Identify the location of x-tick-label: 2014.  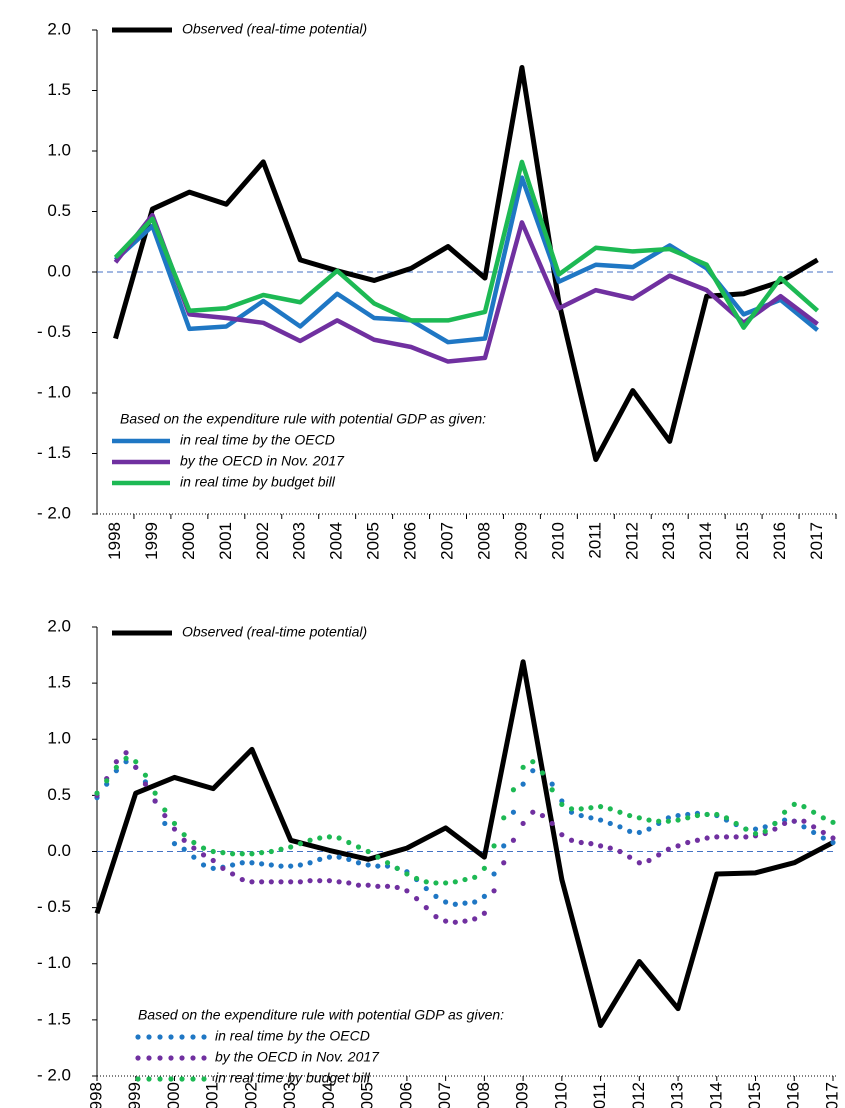
(705, 541).